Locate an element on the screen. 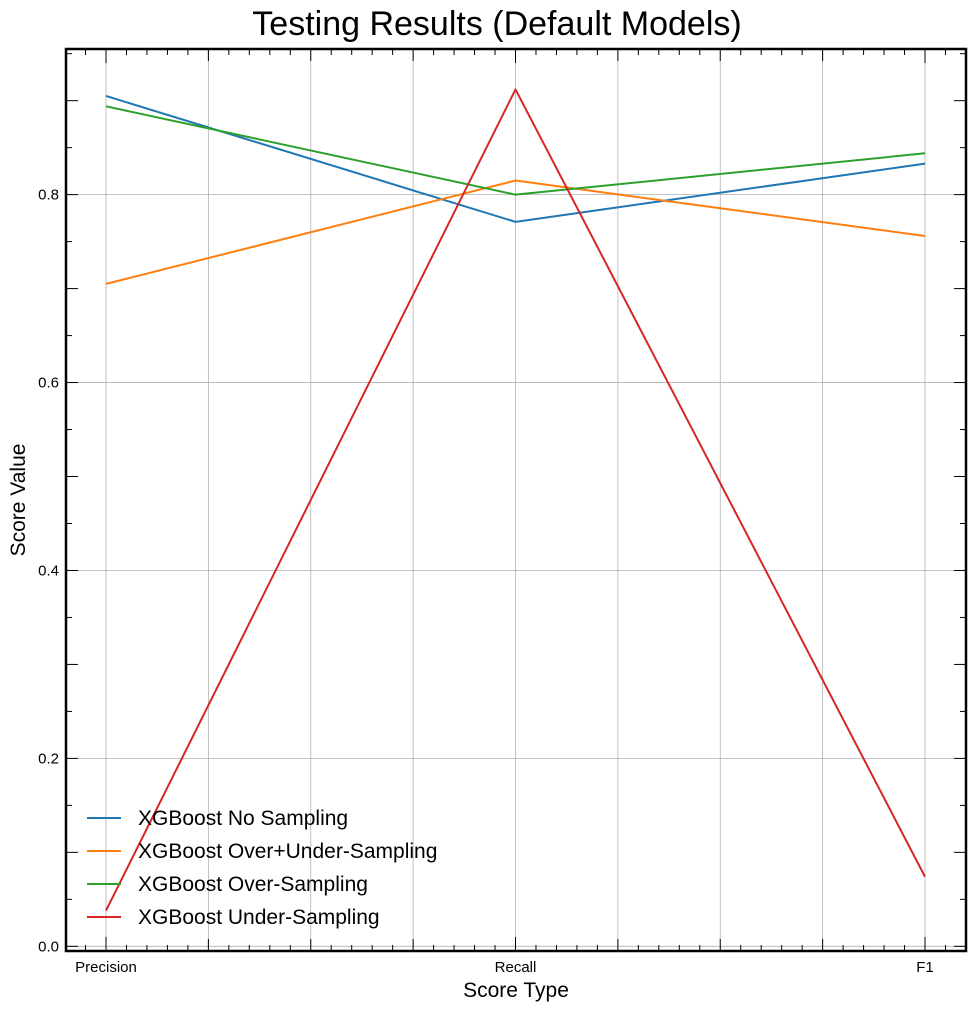 This screenshot has width=976, height=1011. x-tick-label: Recall is located at coordinates (516, 967).